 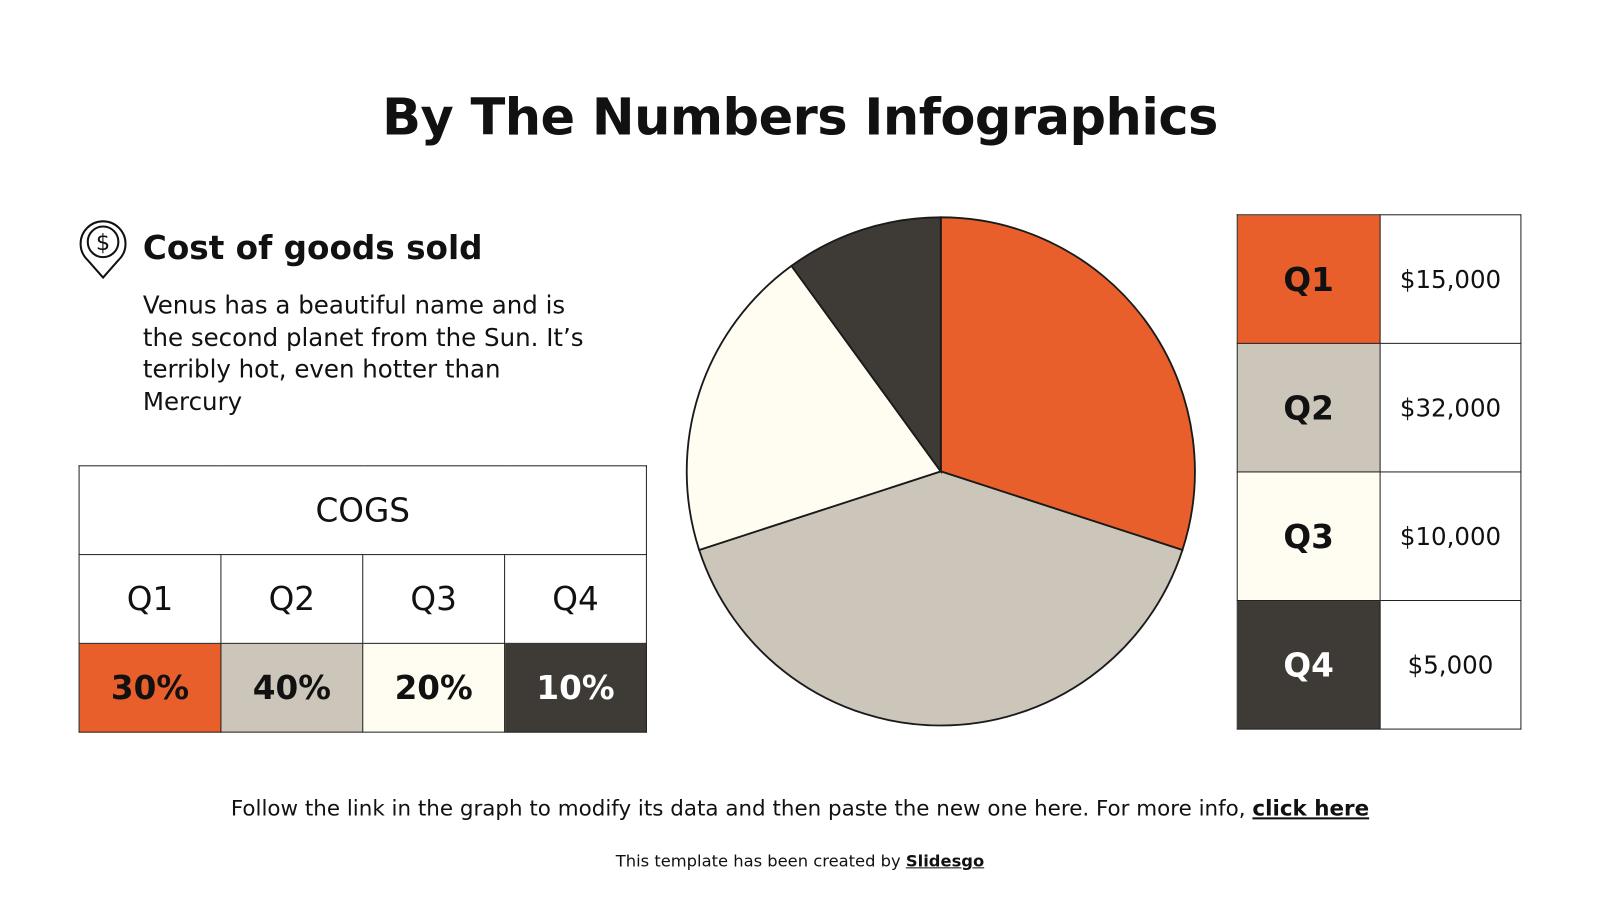 I want to click on quarter-label: Q3, so click(x=1308, y=536).